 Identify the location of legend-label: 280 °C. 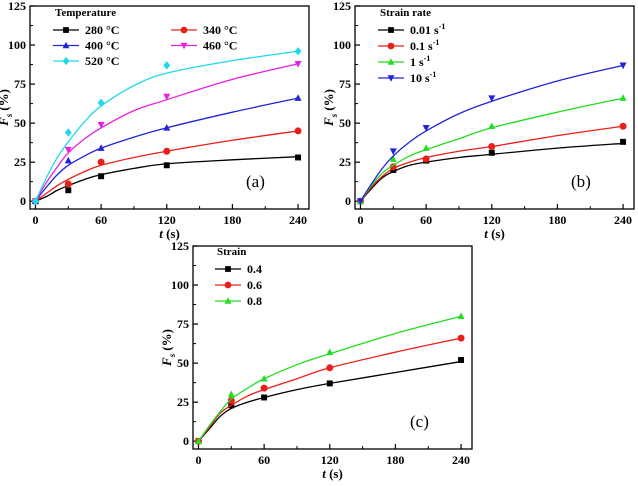
(102, 30).